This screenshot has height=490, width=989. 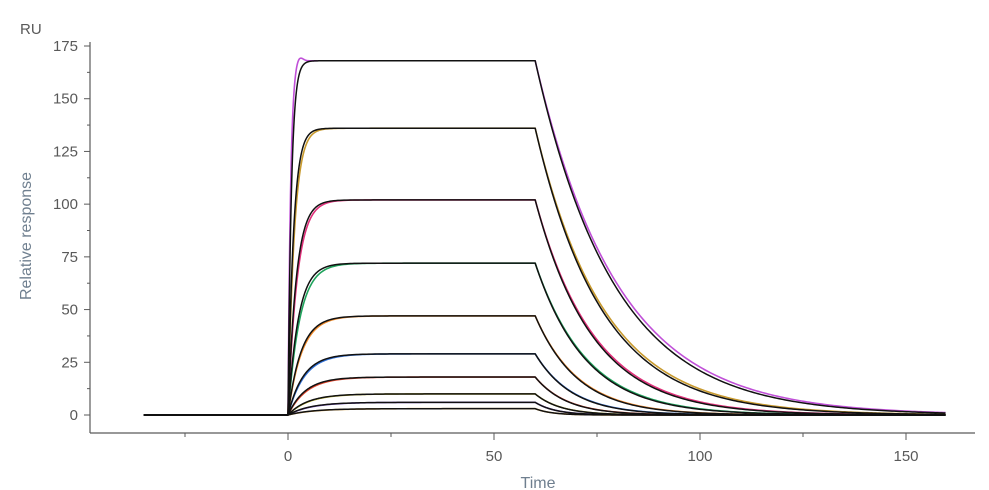 What do you see at coordinates (905, 456) in the screenshot?
I see `x-tick-label-150: 150` at bounding box center [905, 456].